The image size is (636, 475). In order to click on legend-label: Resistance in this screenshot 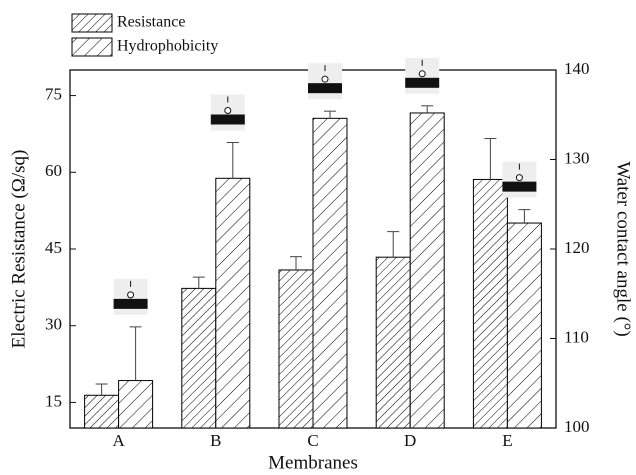, I will do `click(151, 22)`.